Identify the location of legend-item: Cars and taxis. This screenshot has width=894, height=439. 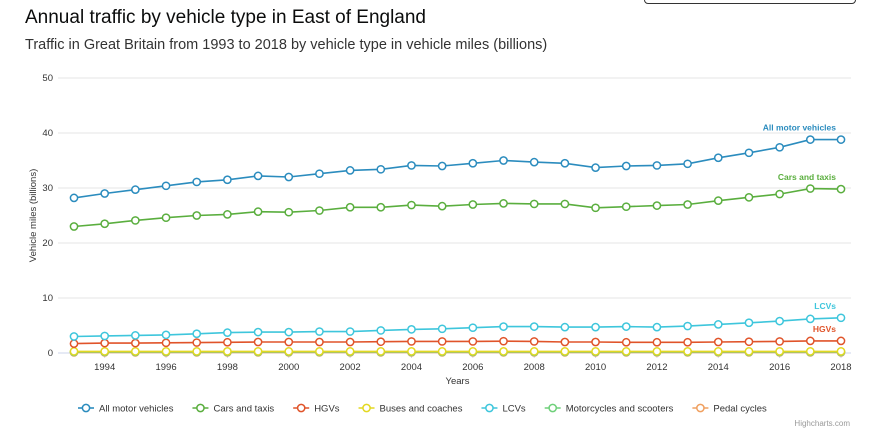
(233, 409).